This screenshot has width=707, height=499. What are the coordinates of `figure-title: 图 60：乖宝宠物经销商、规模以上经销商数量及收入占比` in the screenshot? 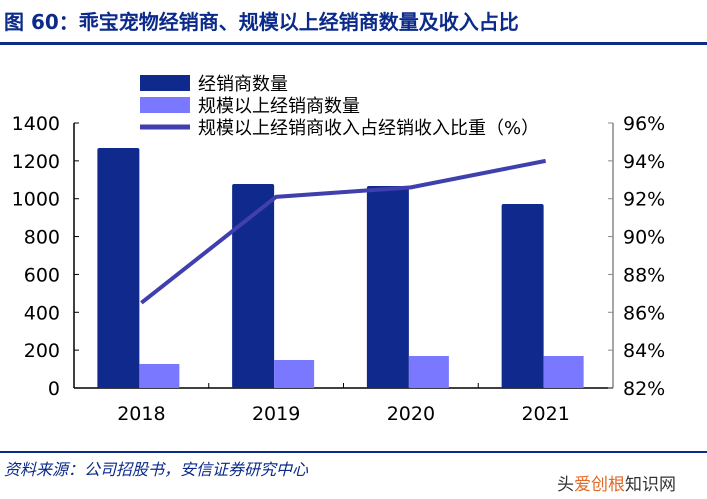 It's located at (261, 22).